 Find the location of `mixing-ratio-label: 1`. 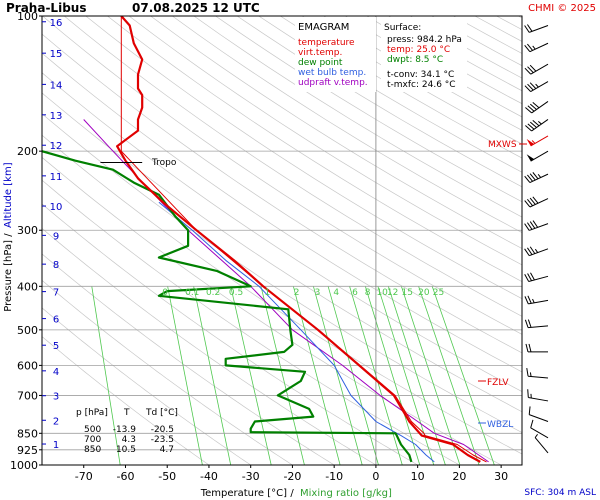

mixing-ratio-label: 1 is located at coordinates (268, 293).